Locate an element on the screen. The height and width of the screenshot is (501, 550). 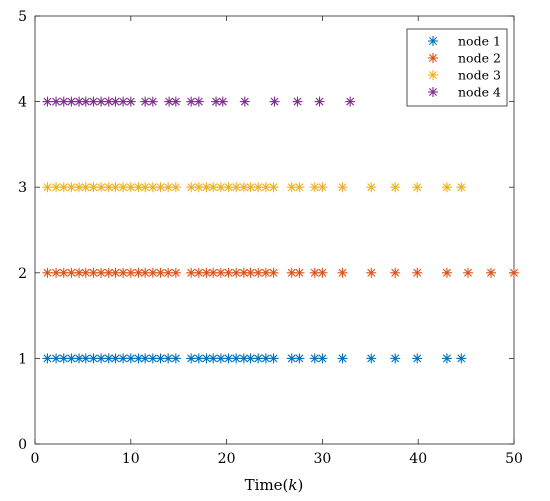
legend-label-node-4: node 4 is located at coordinates (479, 92).